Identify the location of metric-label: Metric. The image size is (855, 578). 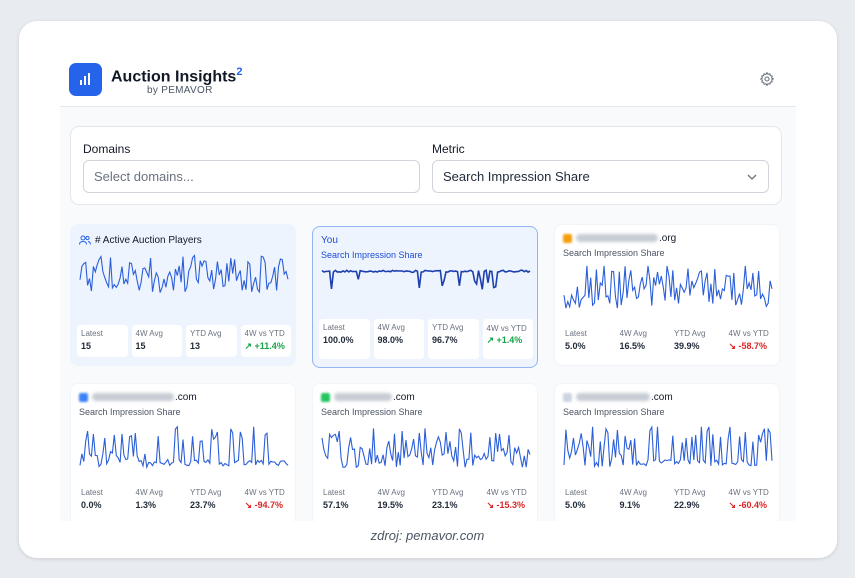
(448, 149).